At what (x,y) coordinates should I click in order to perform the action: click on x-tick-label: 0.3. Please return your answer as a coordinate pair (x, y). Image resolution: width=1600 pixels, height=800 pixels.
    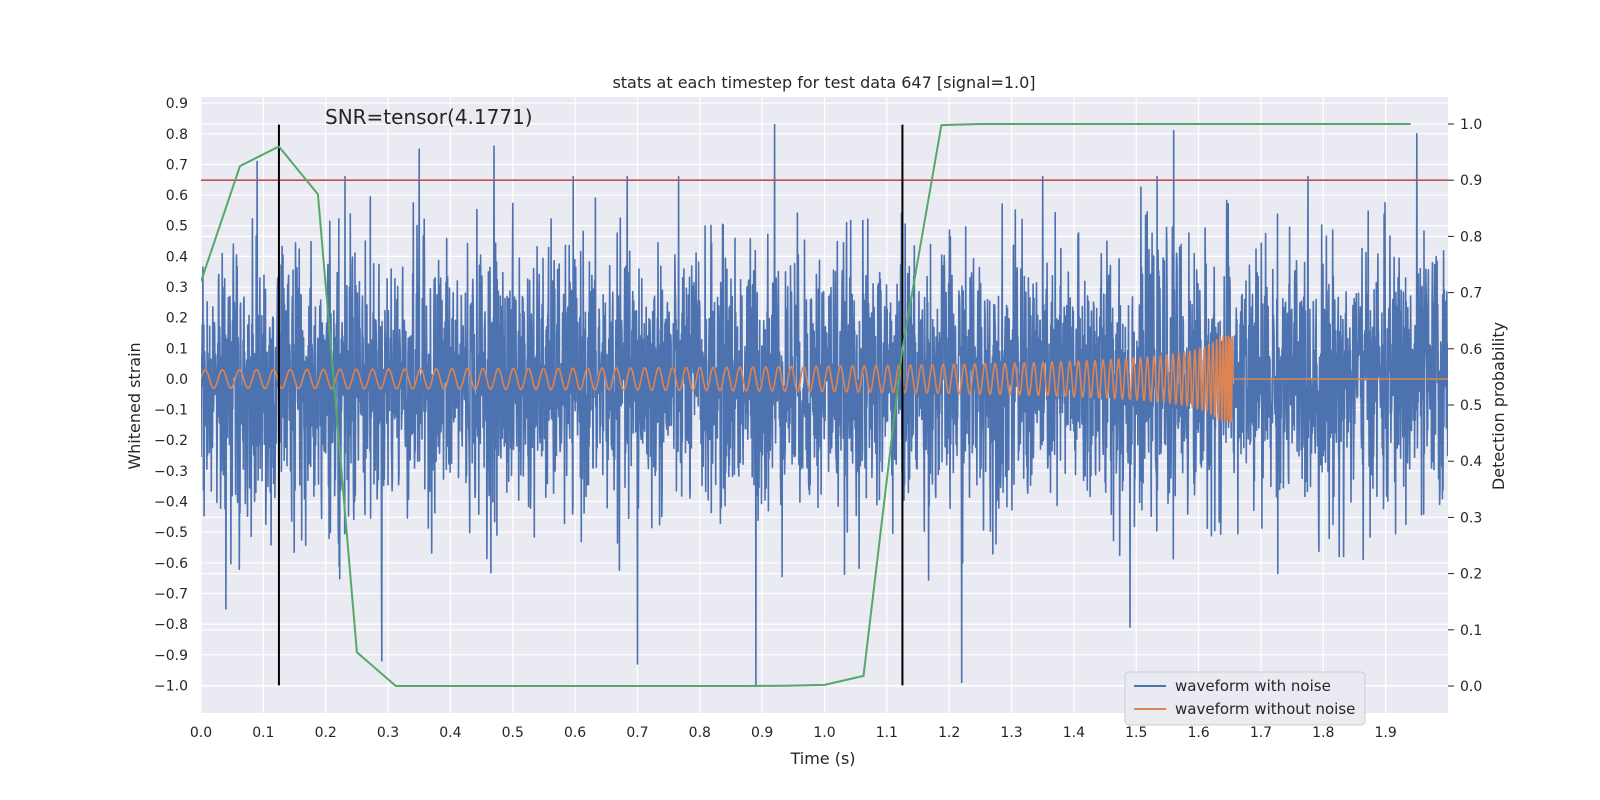
    Looking at the image, I should click on (388, 733).